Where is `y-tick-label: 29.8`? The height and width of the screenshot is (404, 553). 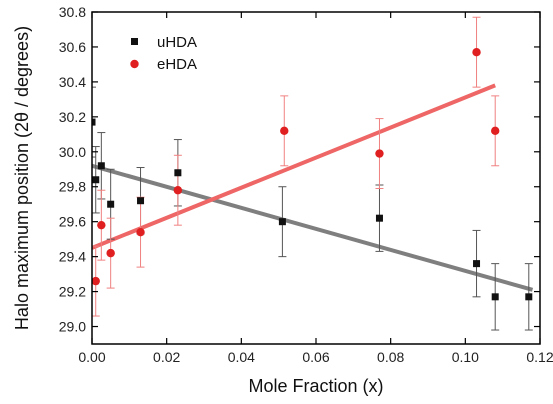 y-tick-label: 29.8 is located at coordinates (72, 187).